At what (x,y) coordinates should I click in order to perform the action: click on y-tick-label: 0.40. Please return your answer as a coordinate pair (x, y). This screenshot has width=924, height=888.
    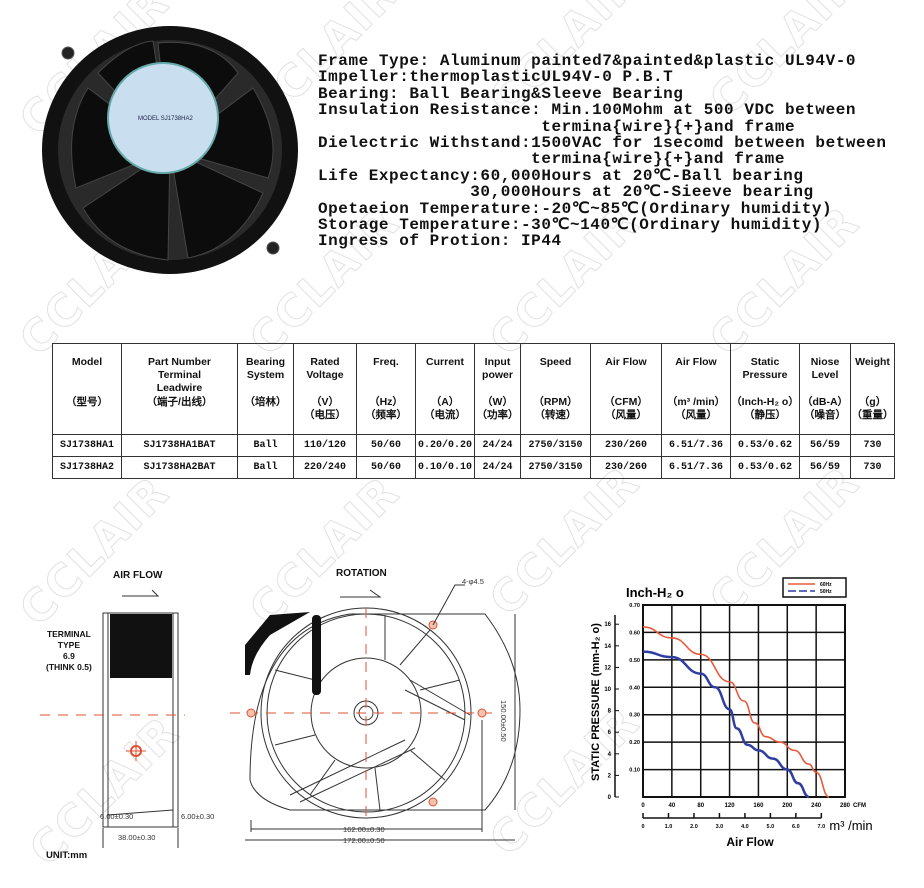
    Looking at the image, I should click on (634, 688).